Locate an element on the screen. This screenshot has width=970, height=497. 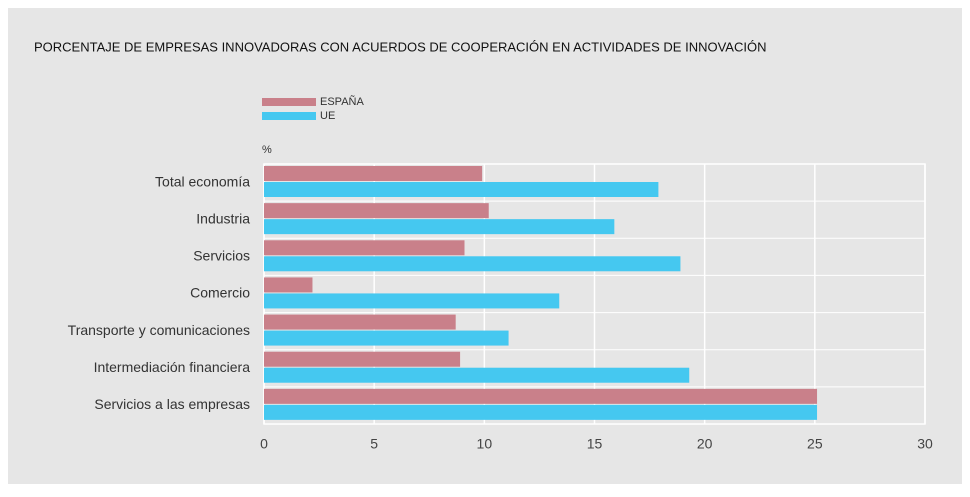
x-tick-label: 25 is located at coordinates (815, 444).